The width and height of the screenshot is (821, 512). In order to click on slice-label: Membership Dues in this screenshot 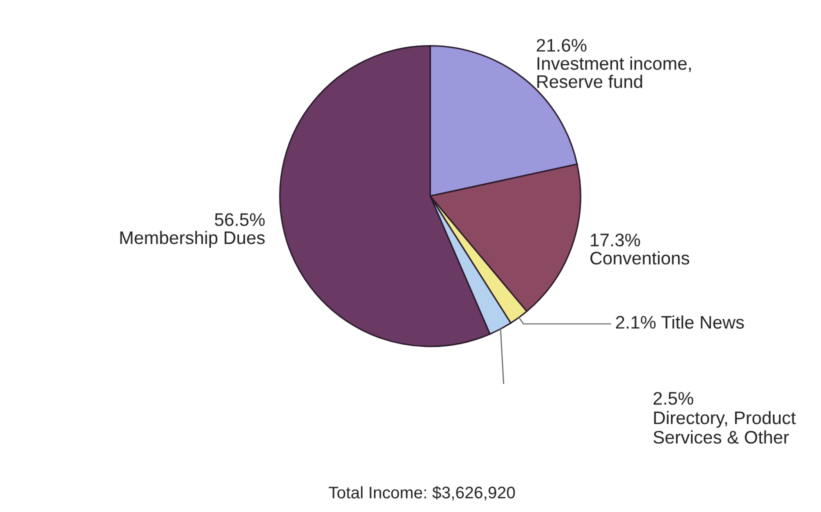, I will do `click(192, 239)`.